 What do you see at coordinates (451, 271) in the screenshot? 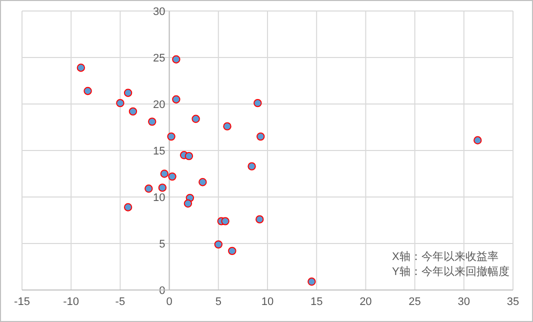
I see `annotation: Y轴：今年以来回撤幅度` at bounding box center [451, 271].